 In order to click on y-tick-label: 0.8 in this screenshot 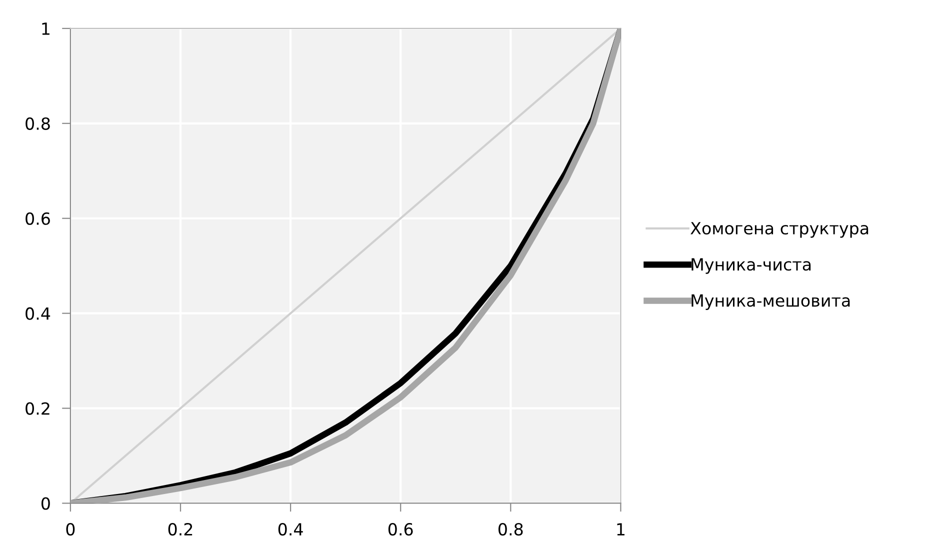, I will do `click(38, 123)`.